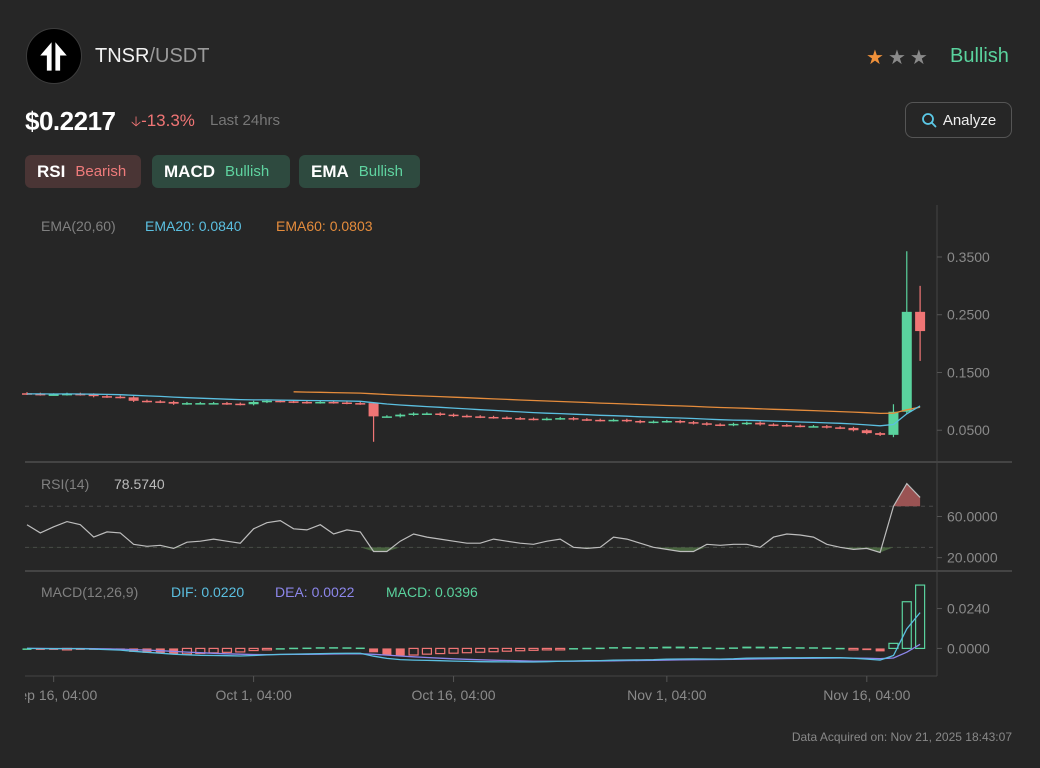 The height and width of the screenshot is (768, 1040). I want to click on analyze-label: Analyze, so click(969, 120).